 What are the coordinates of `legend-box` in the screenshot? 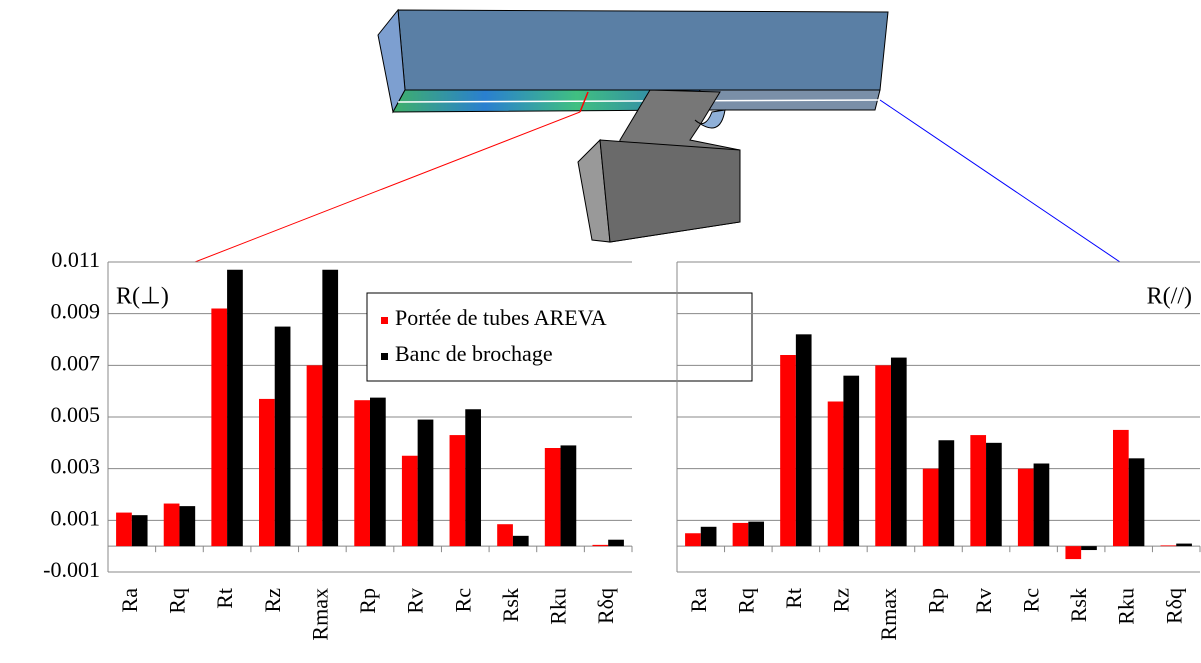 It's located at (559, 337).